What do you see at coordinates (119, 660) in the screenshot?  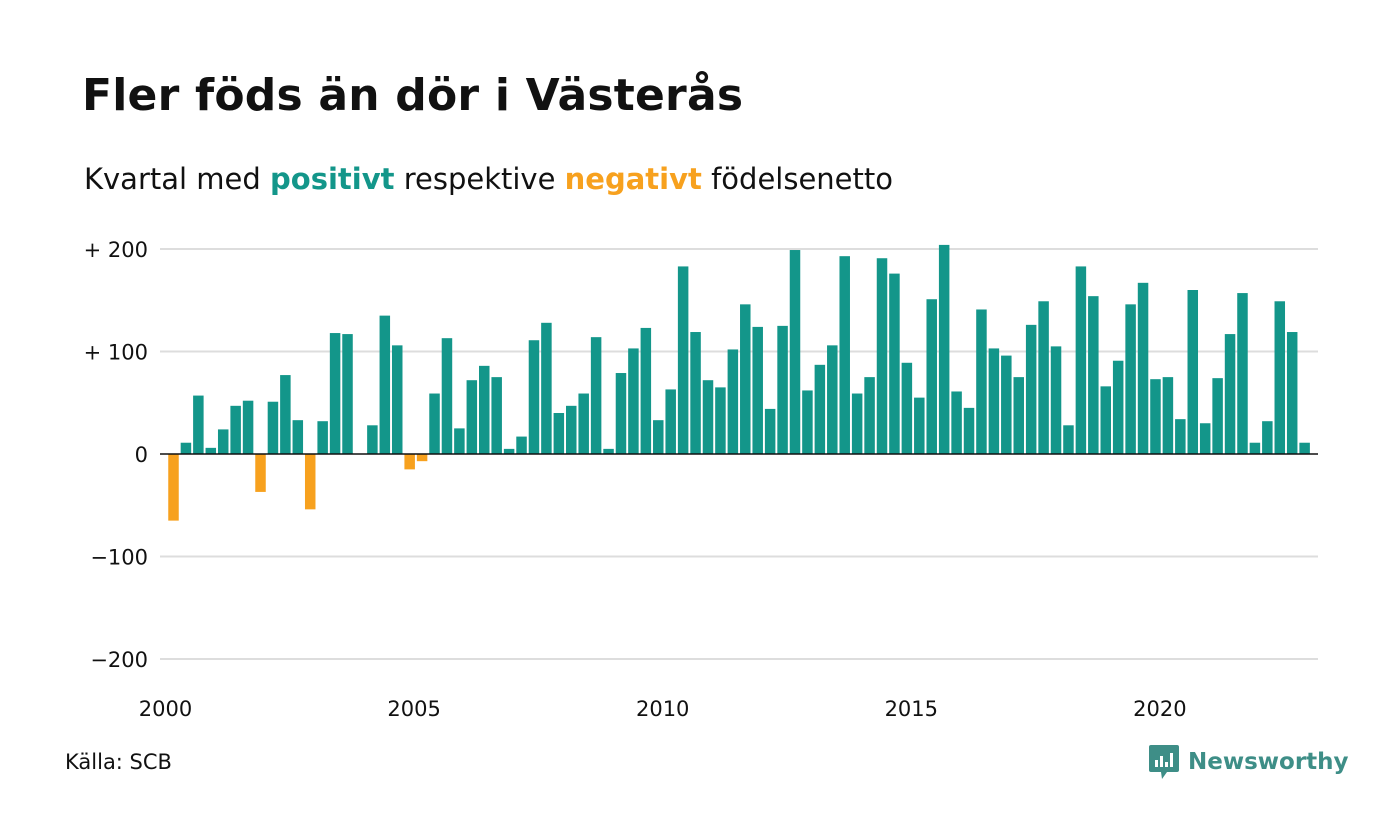 I see `y-tick-label: −200` at bounding box center [119, 660].